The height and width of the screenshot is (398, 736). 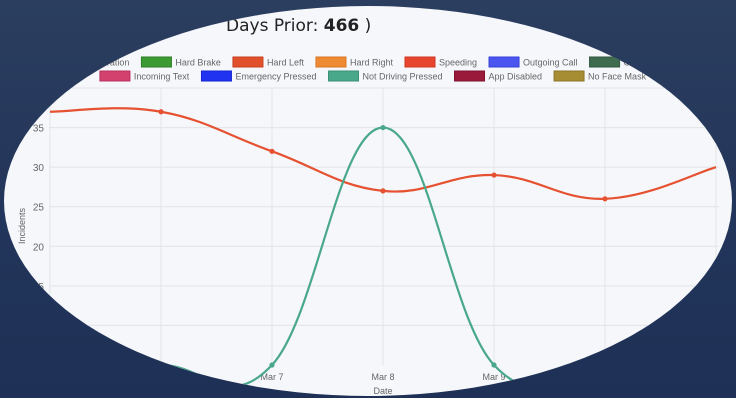 I want to click on x-tick-label: Mar 8, so click(x=382, y=377).